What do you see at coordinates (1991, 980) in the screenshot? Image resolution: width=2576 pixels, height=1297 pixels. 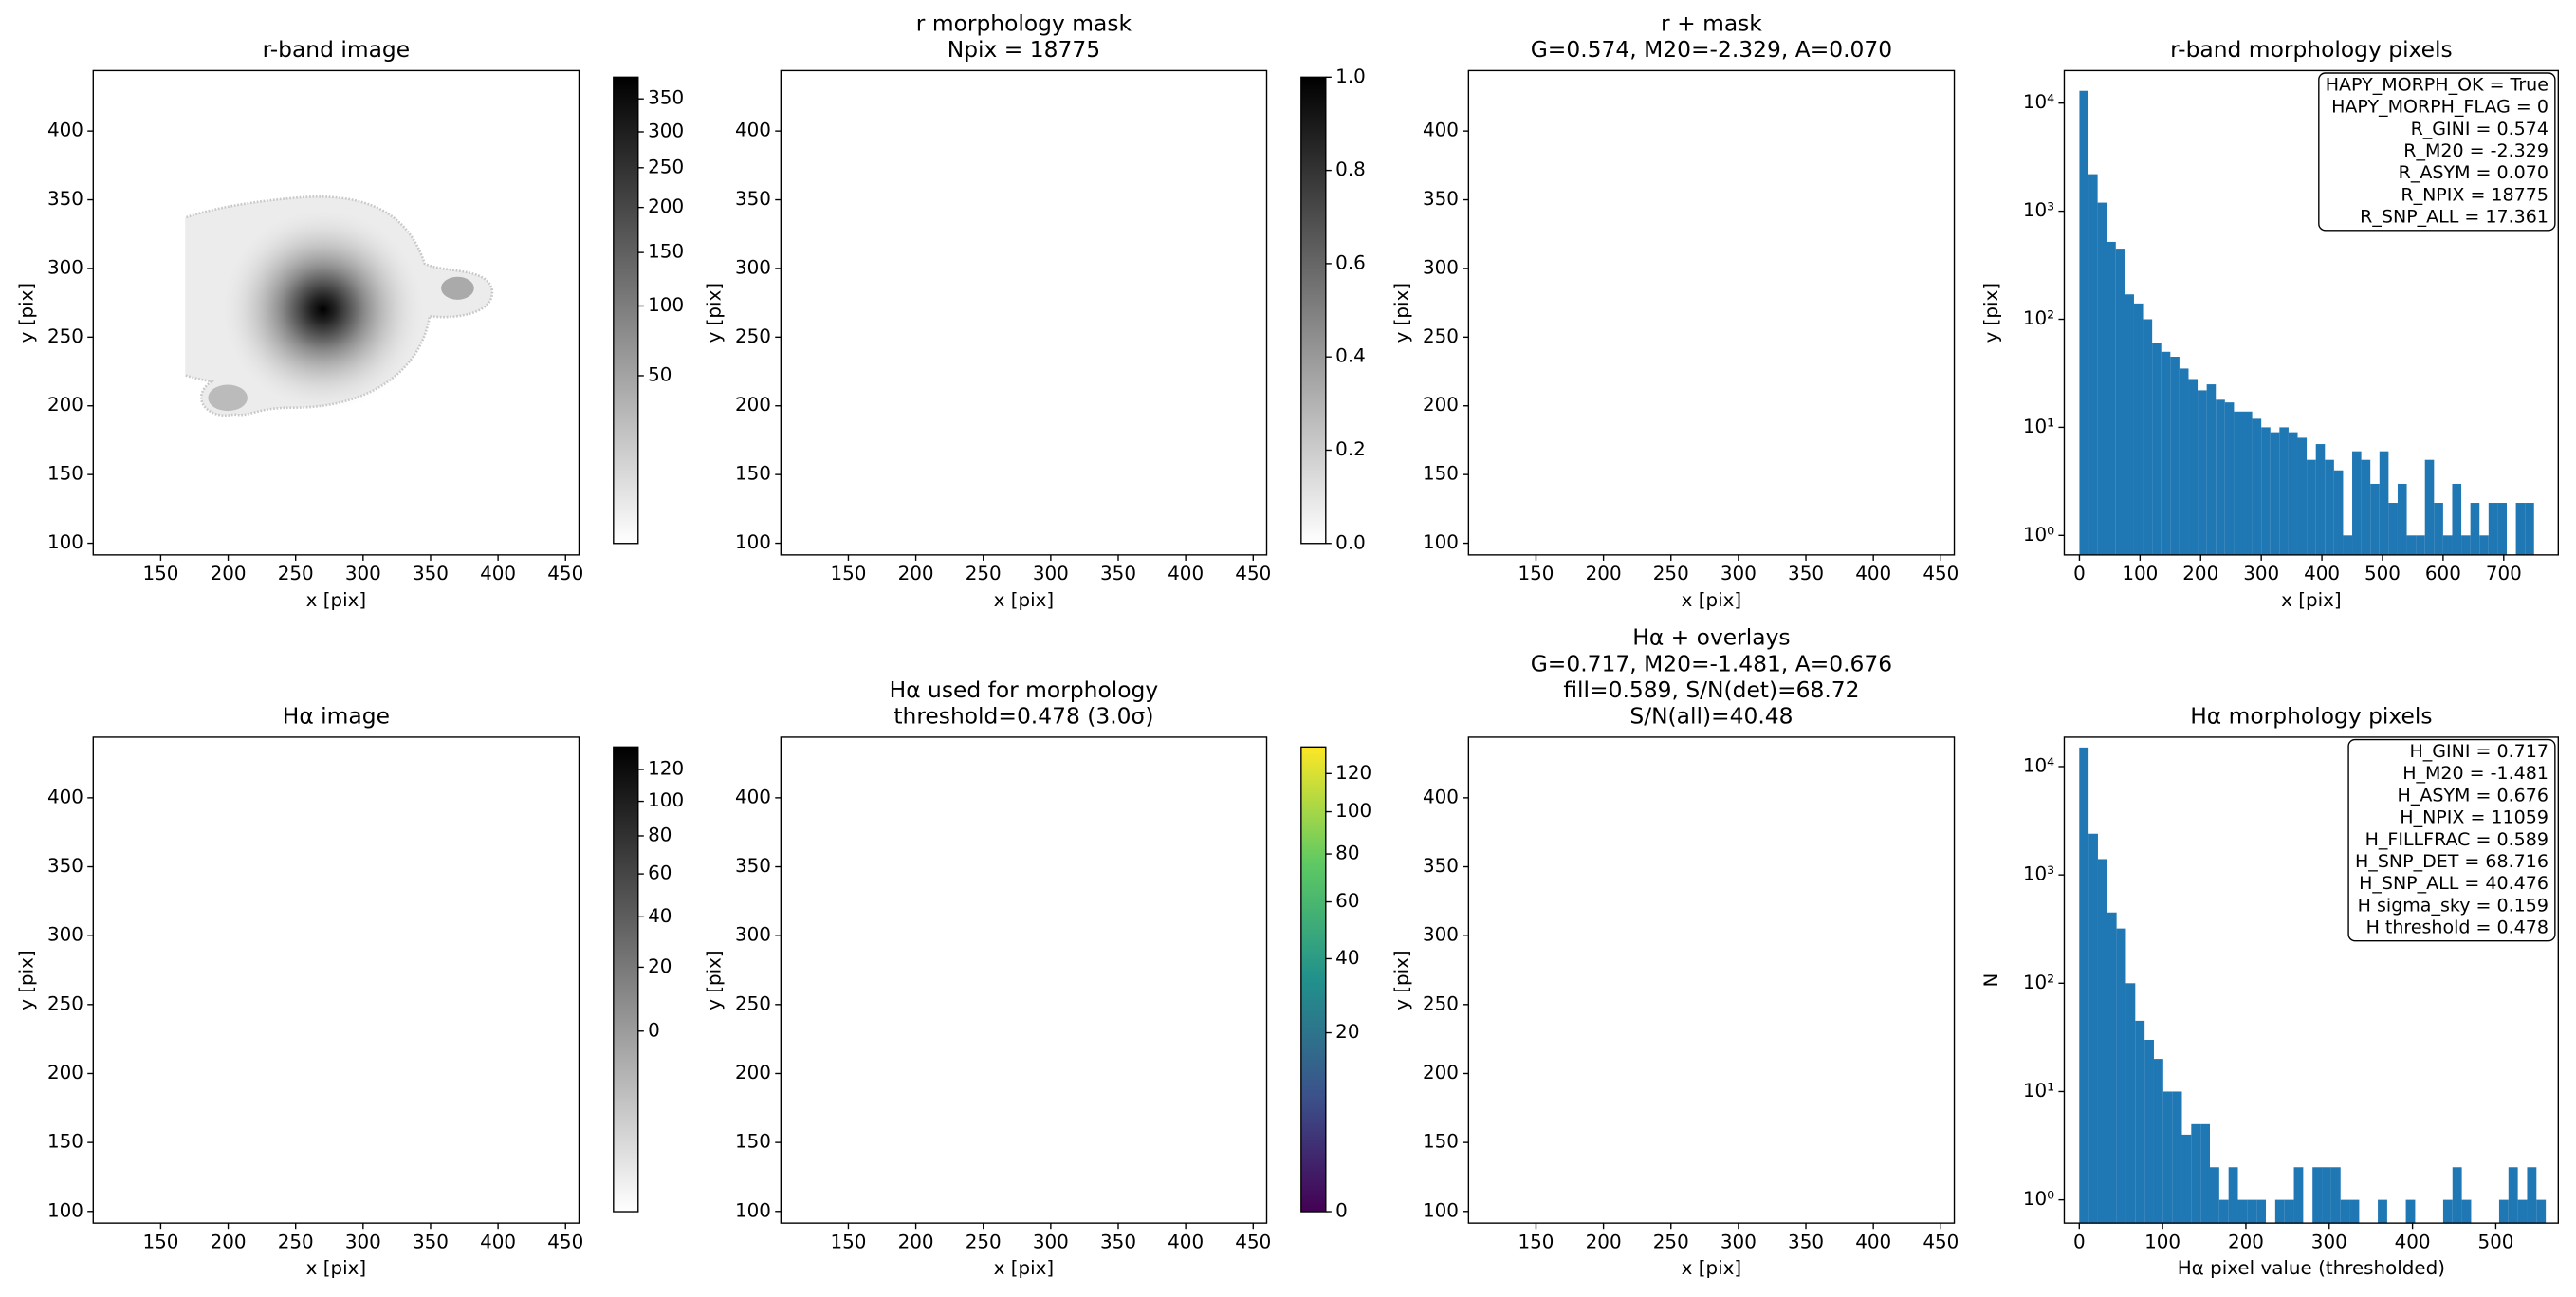 I see `y-axis-label: N` at bounding box center [1991, 980].